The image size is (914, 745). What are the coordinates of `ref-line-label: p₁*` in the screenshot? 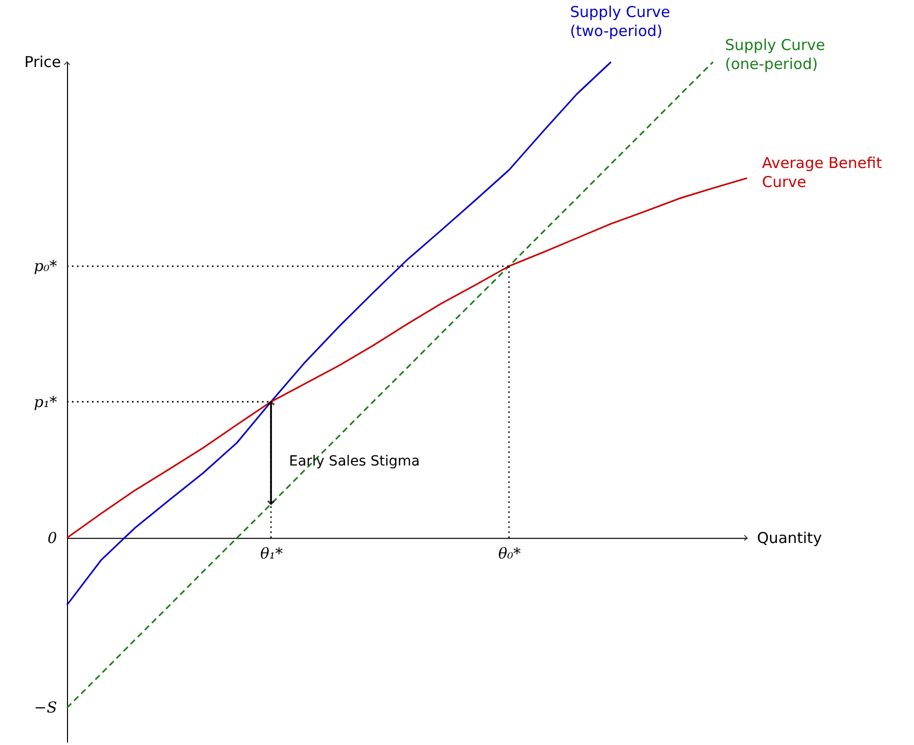 It's located at (46, 401).